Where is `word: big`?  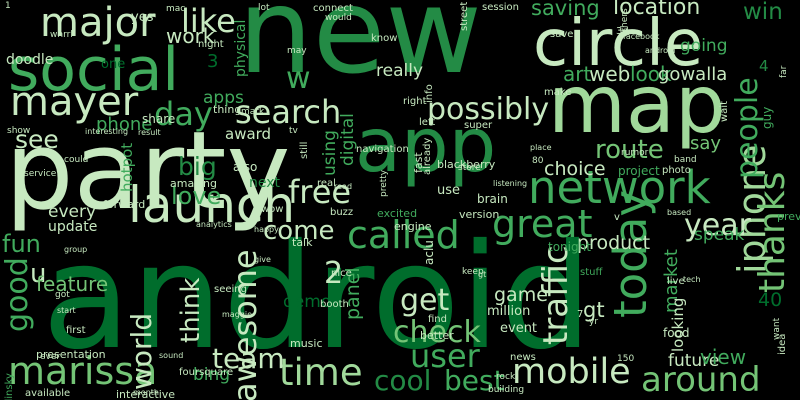 word: big is located at coordinates (197, 166).